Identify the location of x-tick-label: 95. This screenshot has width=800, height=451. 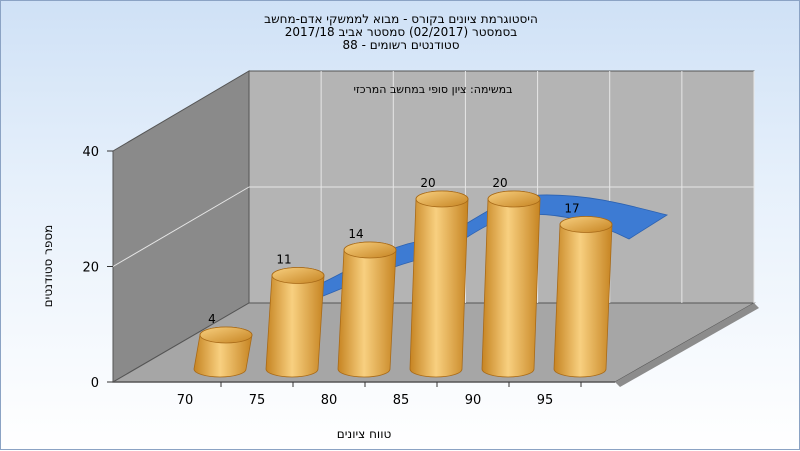
(545, 400).